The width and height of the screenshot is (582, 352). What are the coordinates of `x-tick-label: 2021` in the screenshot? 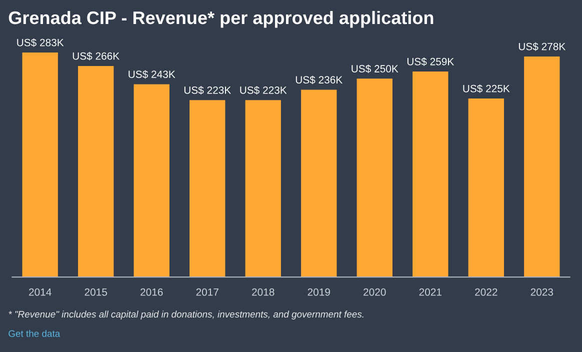 It's located at (430, 292).